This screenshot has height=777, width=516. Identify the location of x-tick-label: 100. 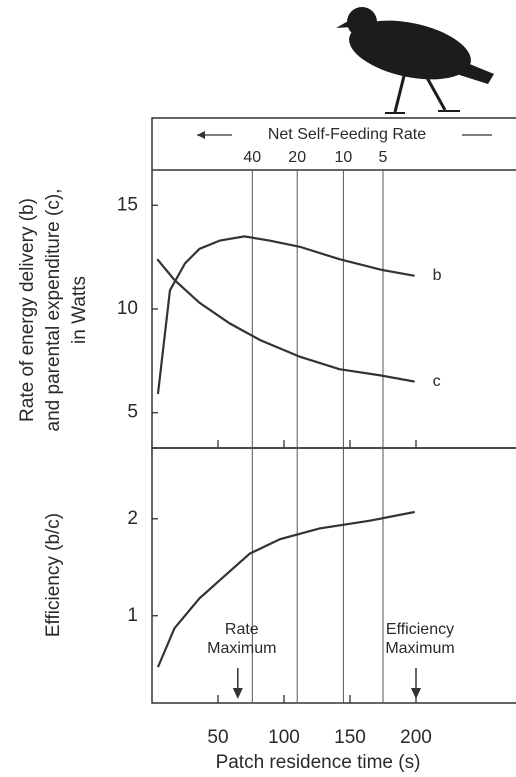
(284, 737).